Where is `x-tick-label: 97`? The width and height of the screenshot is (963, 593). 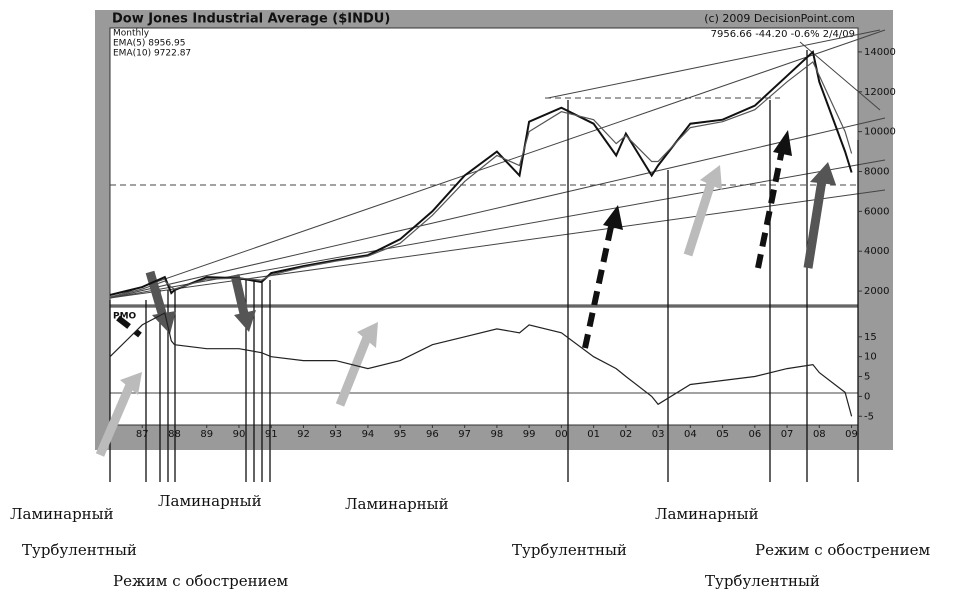
x-tick-label: 97 is located at coordinates (464, 434).